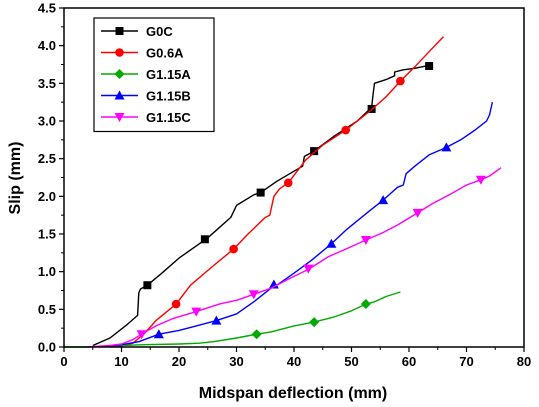 Image resolution: width=539 pixels, height=407 pixels. What do you see at coordinates (47, 8) in the screenshot?
I see `y-tick-label: 4.5` at bounding box center [47, 8].